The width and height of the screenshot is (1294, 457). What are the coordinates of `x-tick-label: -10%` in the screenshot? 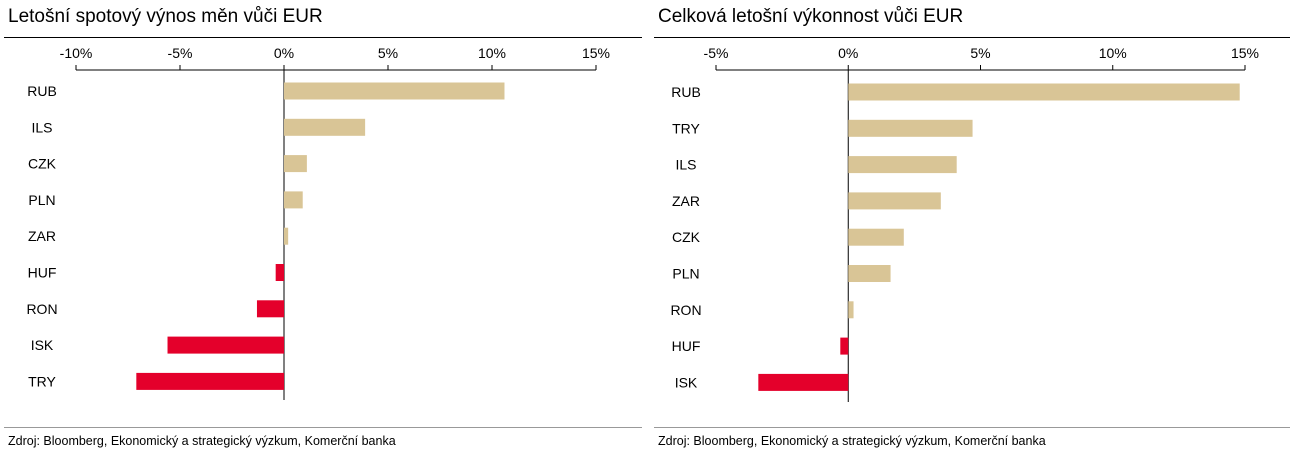 It's located at (76, 53).